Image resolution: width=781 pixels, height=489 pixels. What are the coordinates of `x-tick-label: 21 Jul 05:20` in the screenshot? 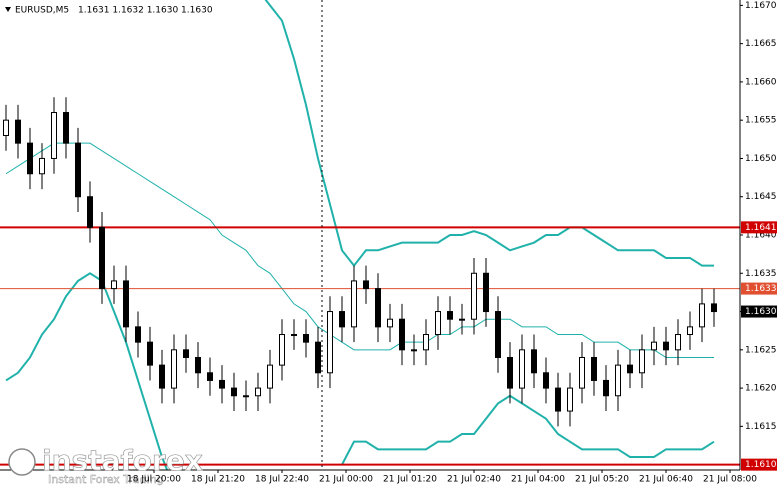 It's located at (602, 480).